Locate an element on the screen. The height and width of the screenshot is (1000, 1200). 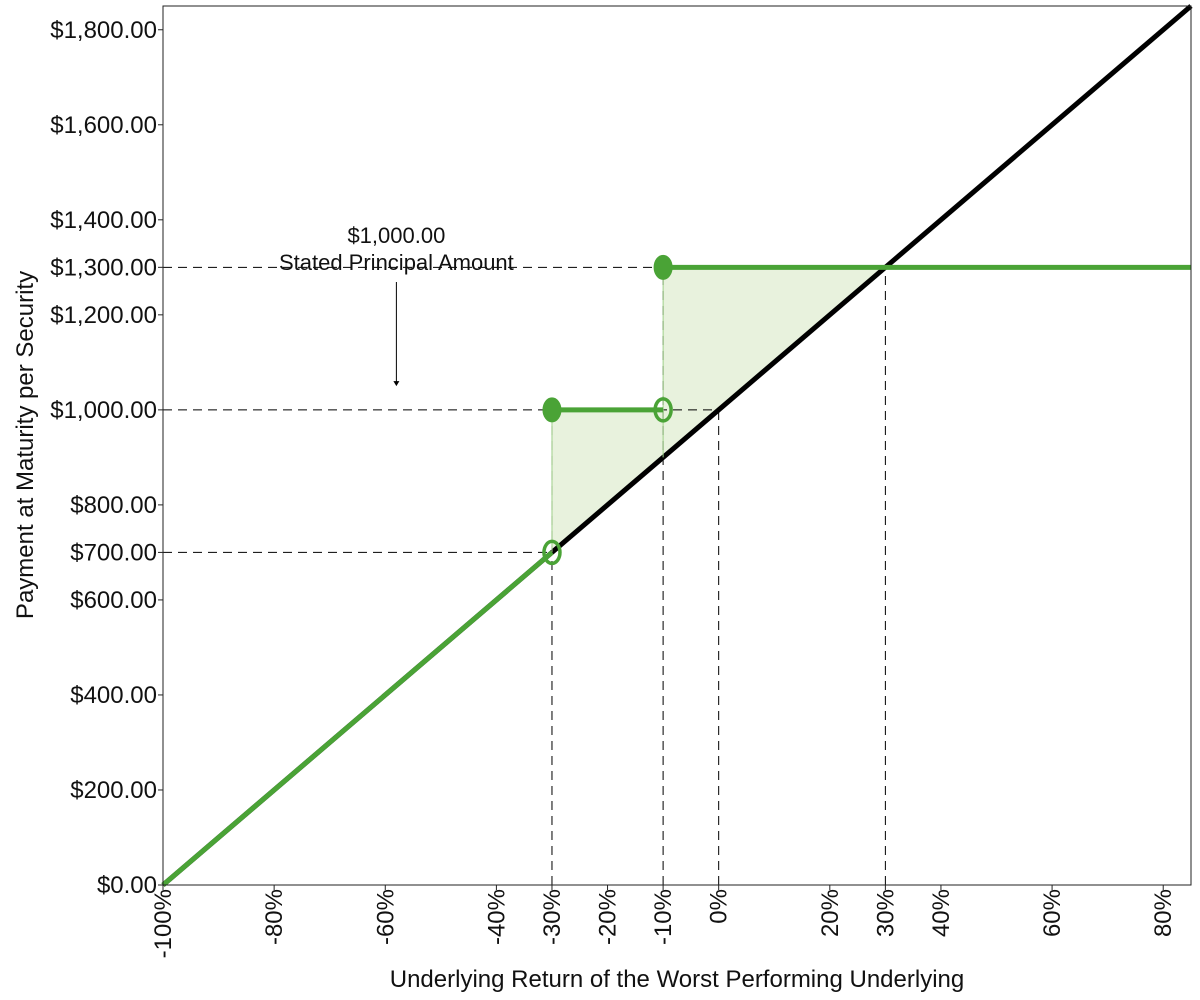
annotation-label: Stated Principal Amount is located at coordinates (396, 262).